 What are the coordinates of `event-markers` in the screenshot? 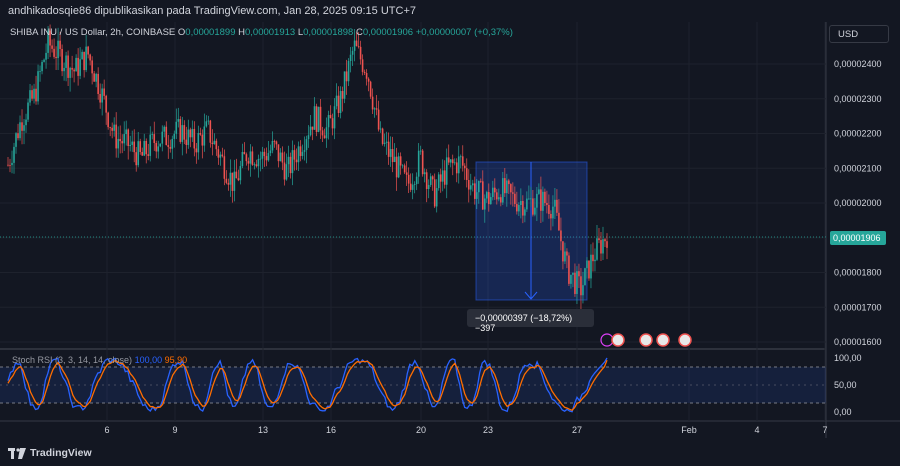 It's located at (646, 340).